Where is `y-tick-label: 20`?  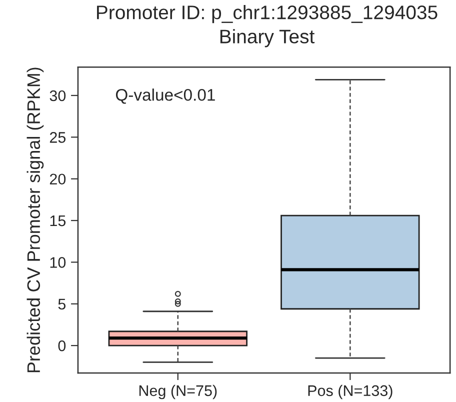
y-tick-label: 20 is located at coordinates (58, 179).